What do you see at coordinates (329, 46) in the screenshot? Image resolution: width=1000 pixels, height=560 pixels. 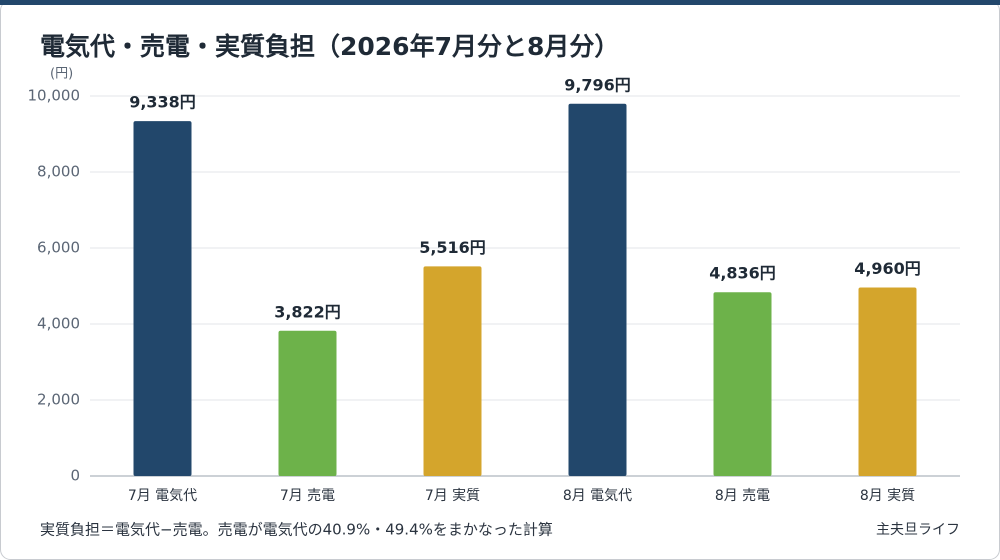 I see `chart-title: 電気代・売電・実質負担（2026年7月分と8月分）` at bounding box center [329, 46].